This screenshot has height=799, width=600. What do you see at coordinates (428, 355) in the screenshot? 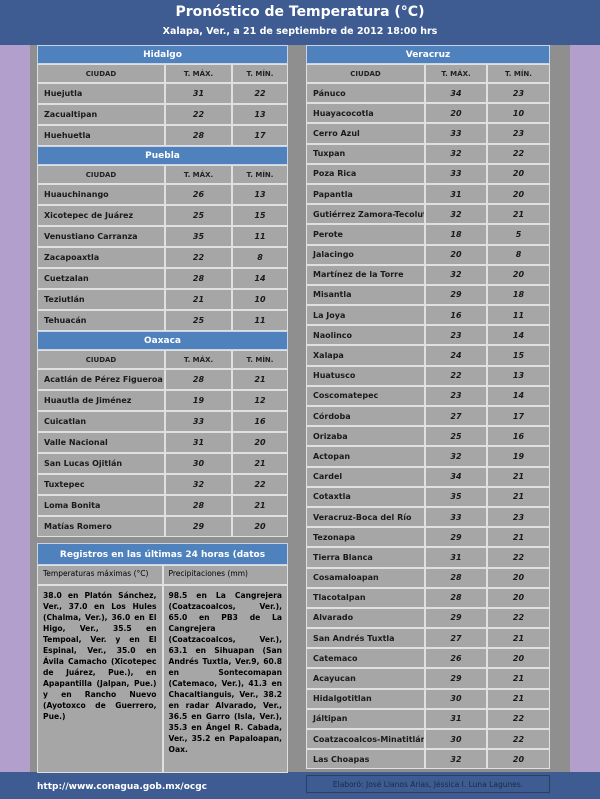
I see `table-row: Xalapa 24 15` at bounding box center [428, 355].